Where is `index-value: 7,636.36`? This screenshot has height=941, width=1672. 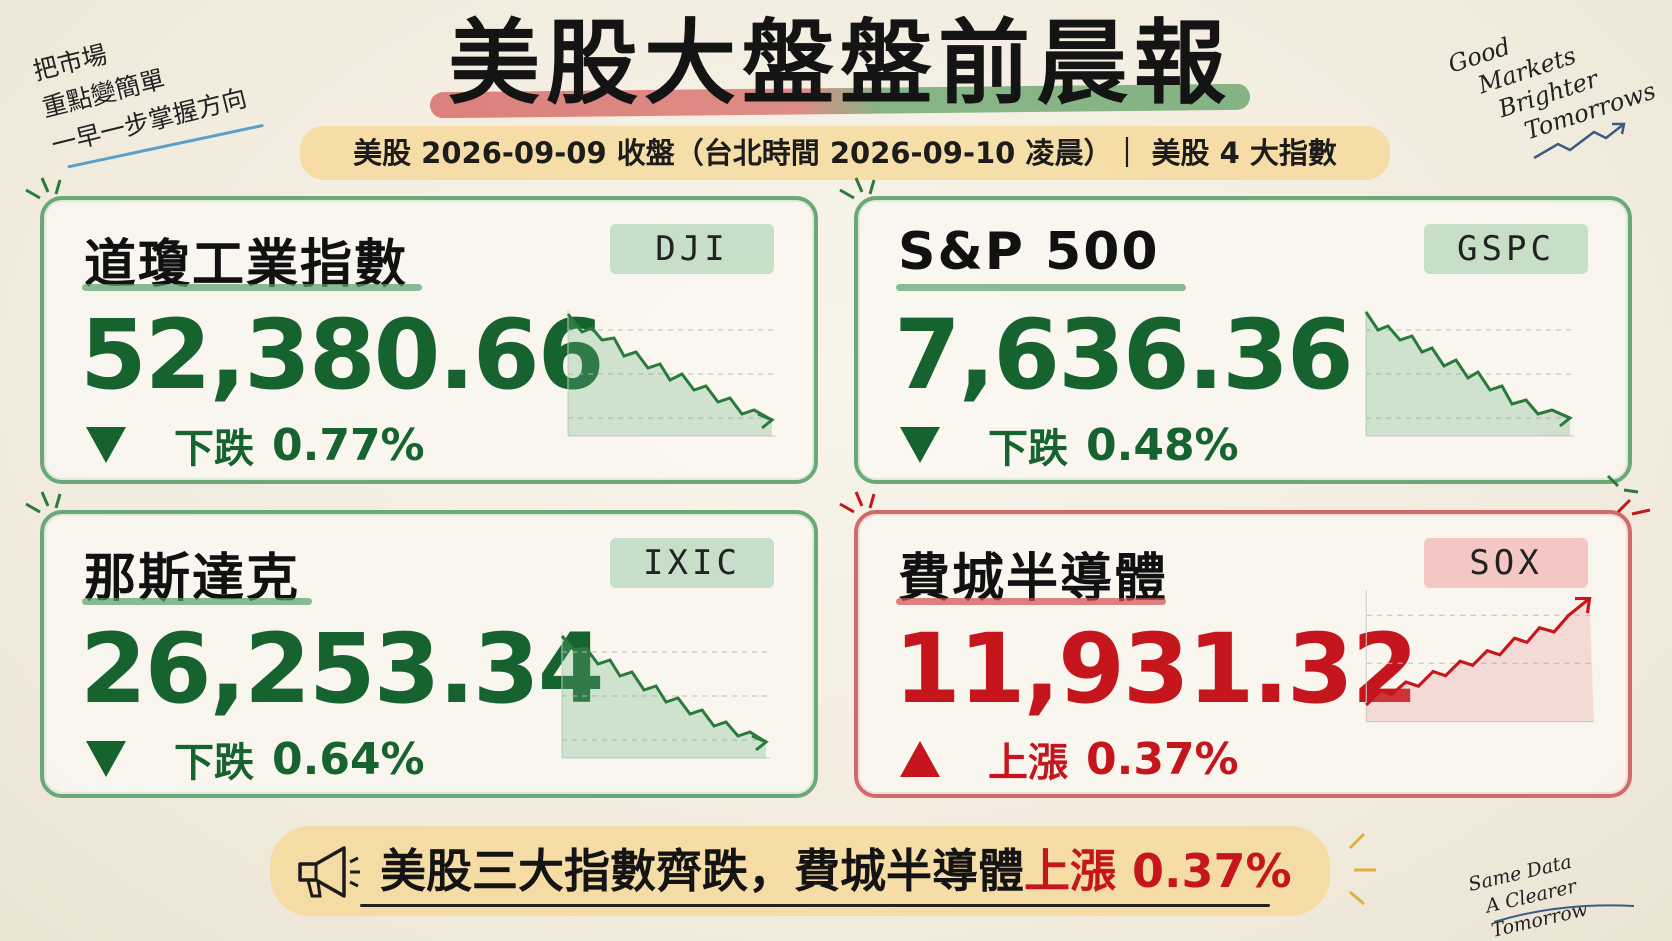 index-value: 7,636.36 is located at coordinates (1124, 355).